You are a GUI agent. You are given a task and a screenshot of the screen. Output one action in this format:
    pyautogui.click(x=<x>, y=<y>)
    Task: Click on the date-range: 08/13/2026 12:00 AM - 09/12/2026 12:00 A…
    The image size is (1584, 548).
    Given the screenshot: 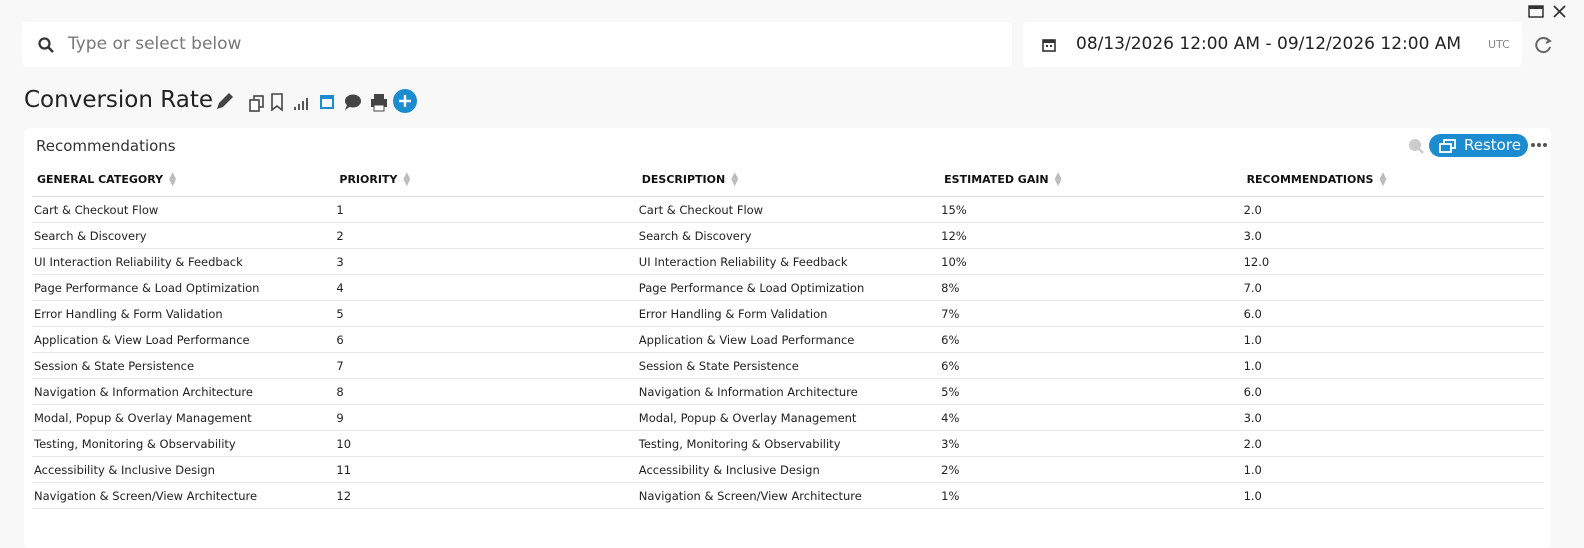 What is the action you would take?
    pyautogui.click(x=1269, y=44)
    